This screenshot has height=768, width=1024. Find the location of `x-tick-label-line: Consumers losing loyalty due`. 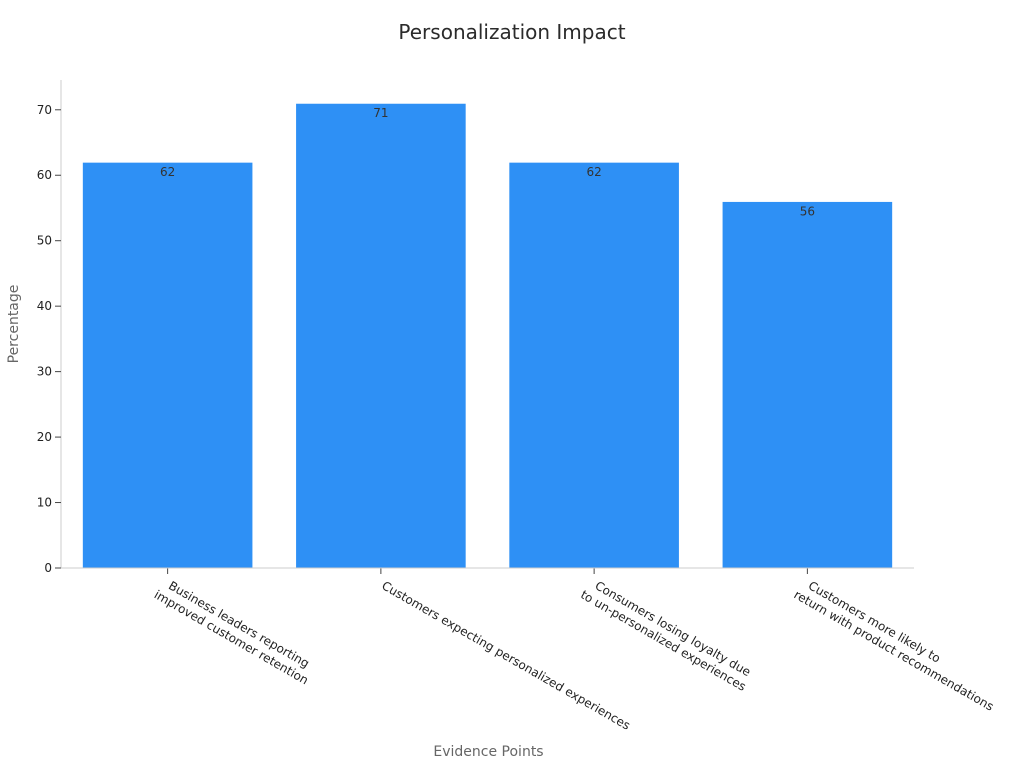

x-tick-label-line: Consumers losing loyalty due is located at coordinates (673, 628).